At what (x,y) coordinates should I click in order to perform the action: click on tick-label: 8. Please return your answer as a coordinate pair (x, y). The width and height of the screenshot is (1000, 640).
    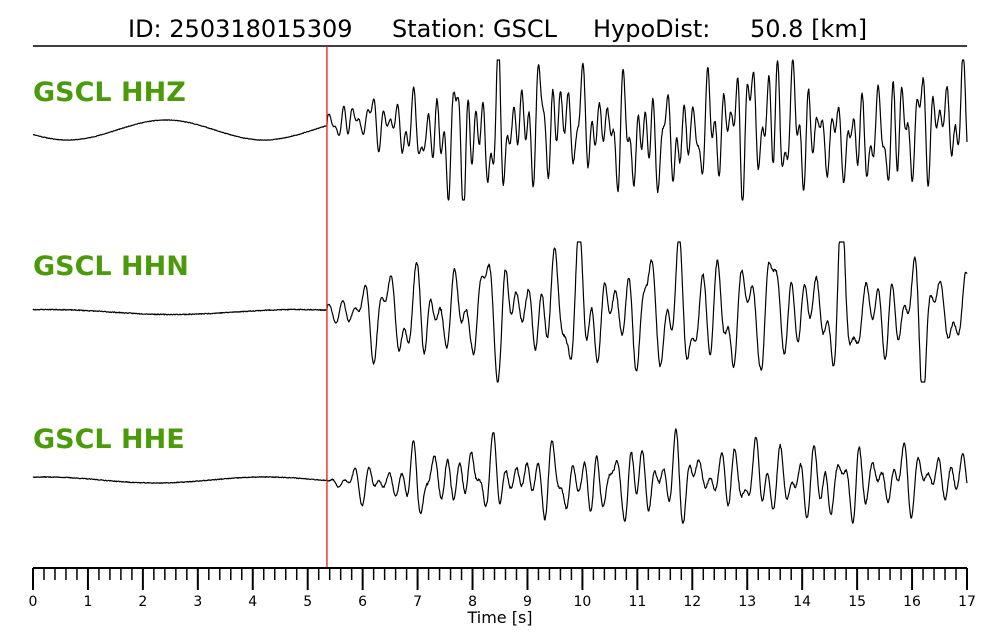
    Looking at the image, I should click on (472, 602).